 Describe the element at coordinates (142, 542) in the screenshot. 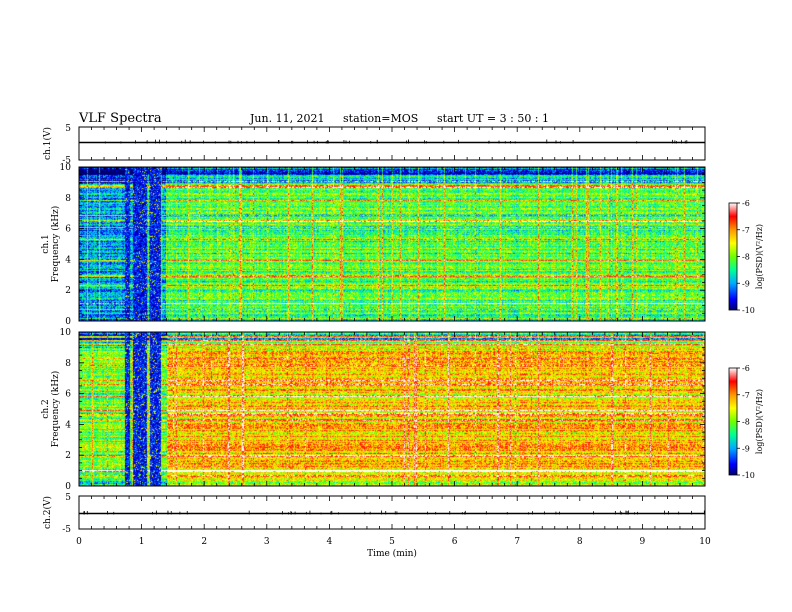

I see `x-tick-label: 1` at that location.